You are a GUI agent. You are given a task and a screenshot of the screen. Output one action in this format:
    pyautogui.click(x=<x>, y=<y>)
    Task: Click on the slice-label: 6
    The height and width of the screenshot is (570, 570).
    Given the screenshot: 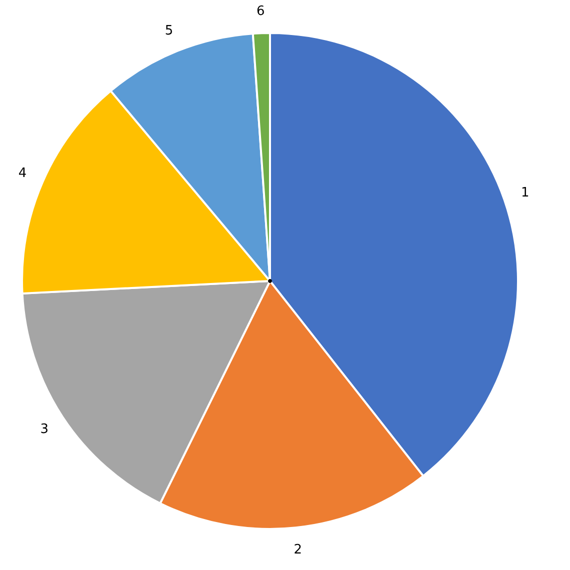 What is the action you would take?
    pyautogui.click(x=260, y=12)
    